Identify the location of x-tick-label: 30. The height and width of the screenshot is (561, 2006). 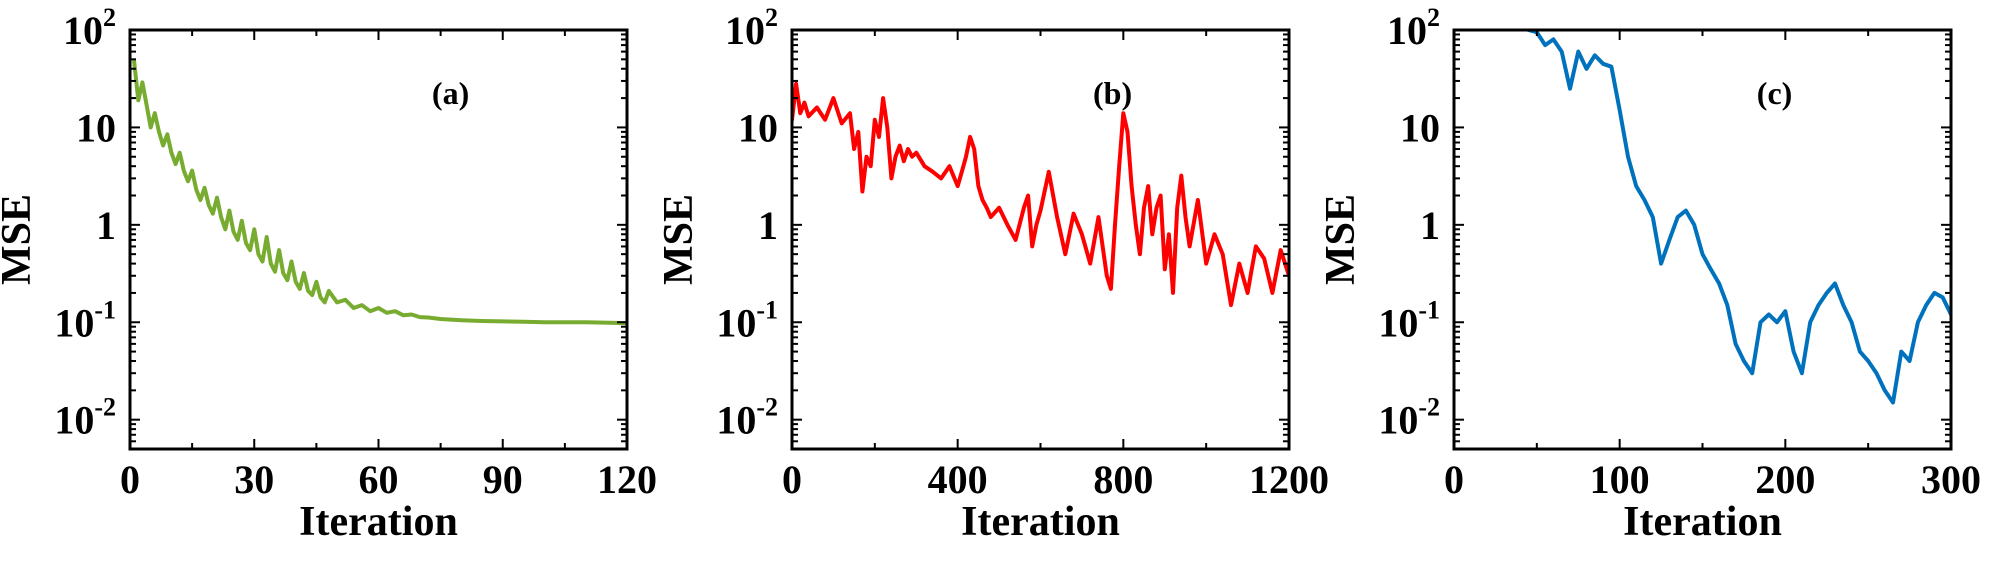
(254, 479).